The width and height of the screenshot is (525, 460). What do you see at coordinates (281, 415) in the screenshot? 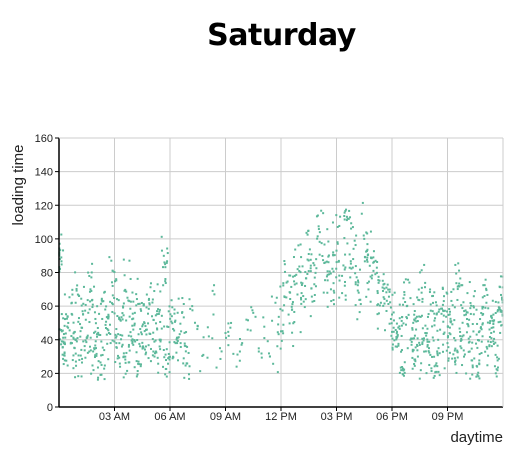
I see `x-tick-labels: 03 AM 06 AM 09 AM 12 PM 03 PM 06 PM 09 PM` at bounding box center [281, 415].